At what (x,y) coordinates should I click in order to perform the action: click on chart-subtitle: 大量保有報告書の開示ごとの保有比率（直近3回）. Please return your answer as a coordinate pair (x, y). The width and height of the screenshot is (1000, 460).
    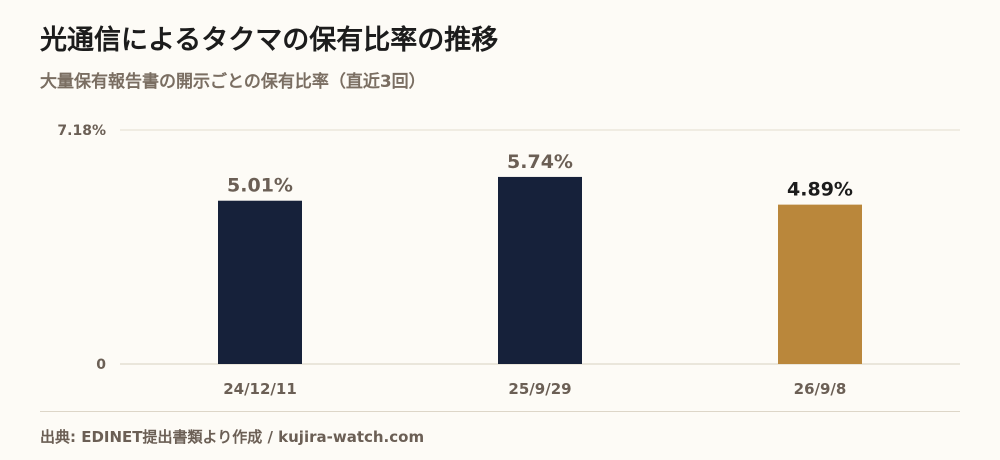
    Looking at the image, I should click on (233, 82).